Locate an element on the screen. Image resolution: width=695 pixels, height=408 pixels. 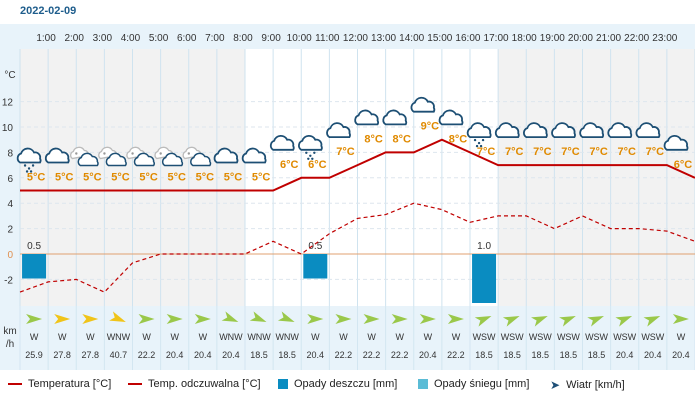
legend-rain: Opady deszczu [mm] is located at coordinates (337, 384).